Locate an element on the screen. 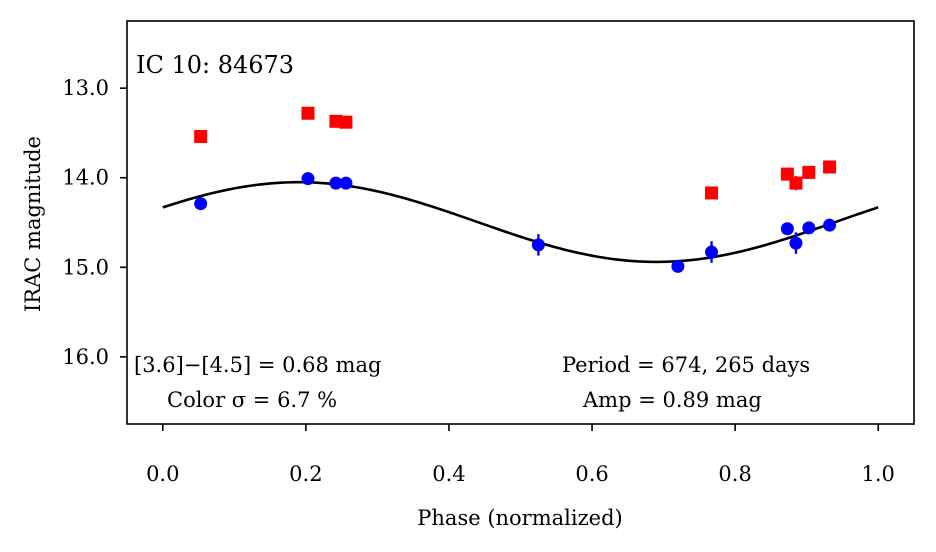  chart-title: IC 10: 84673 is located at coordinates (215, 65).